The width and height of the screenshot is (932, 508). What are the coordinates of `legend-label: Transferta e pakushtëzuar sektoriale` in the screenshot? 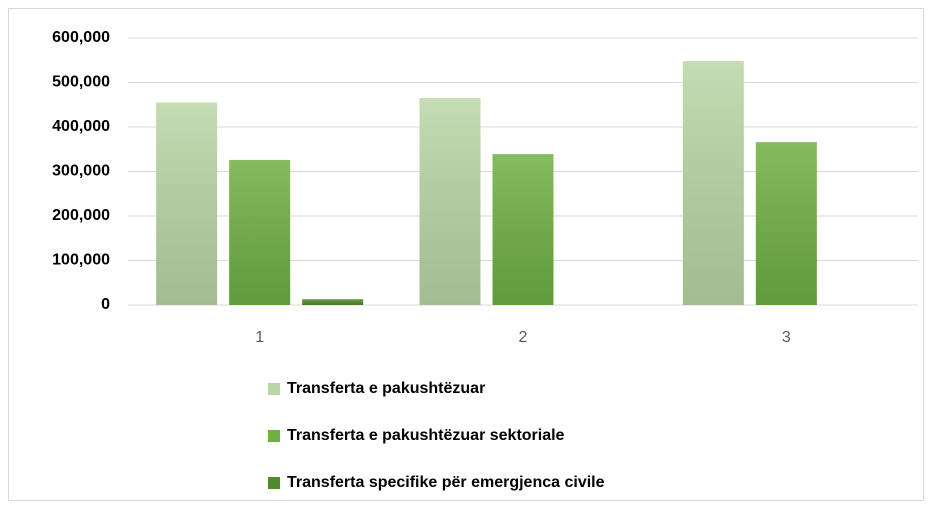 It's located at (426, 435).